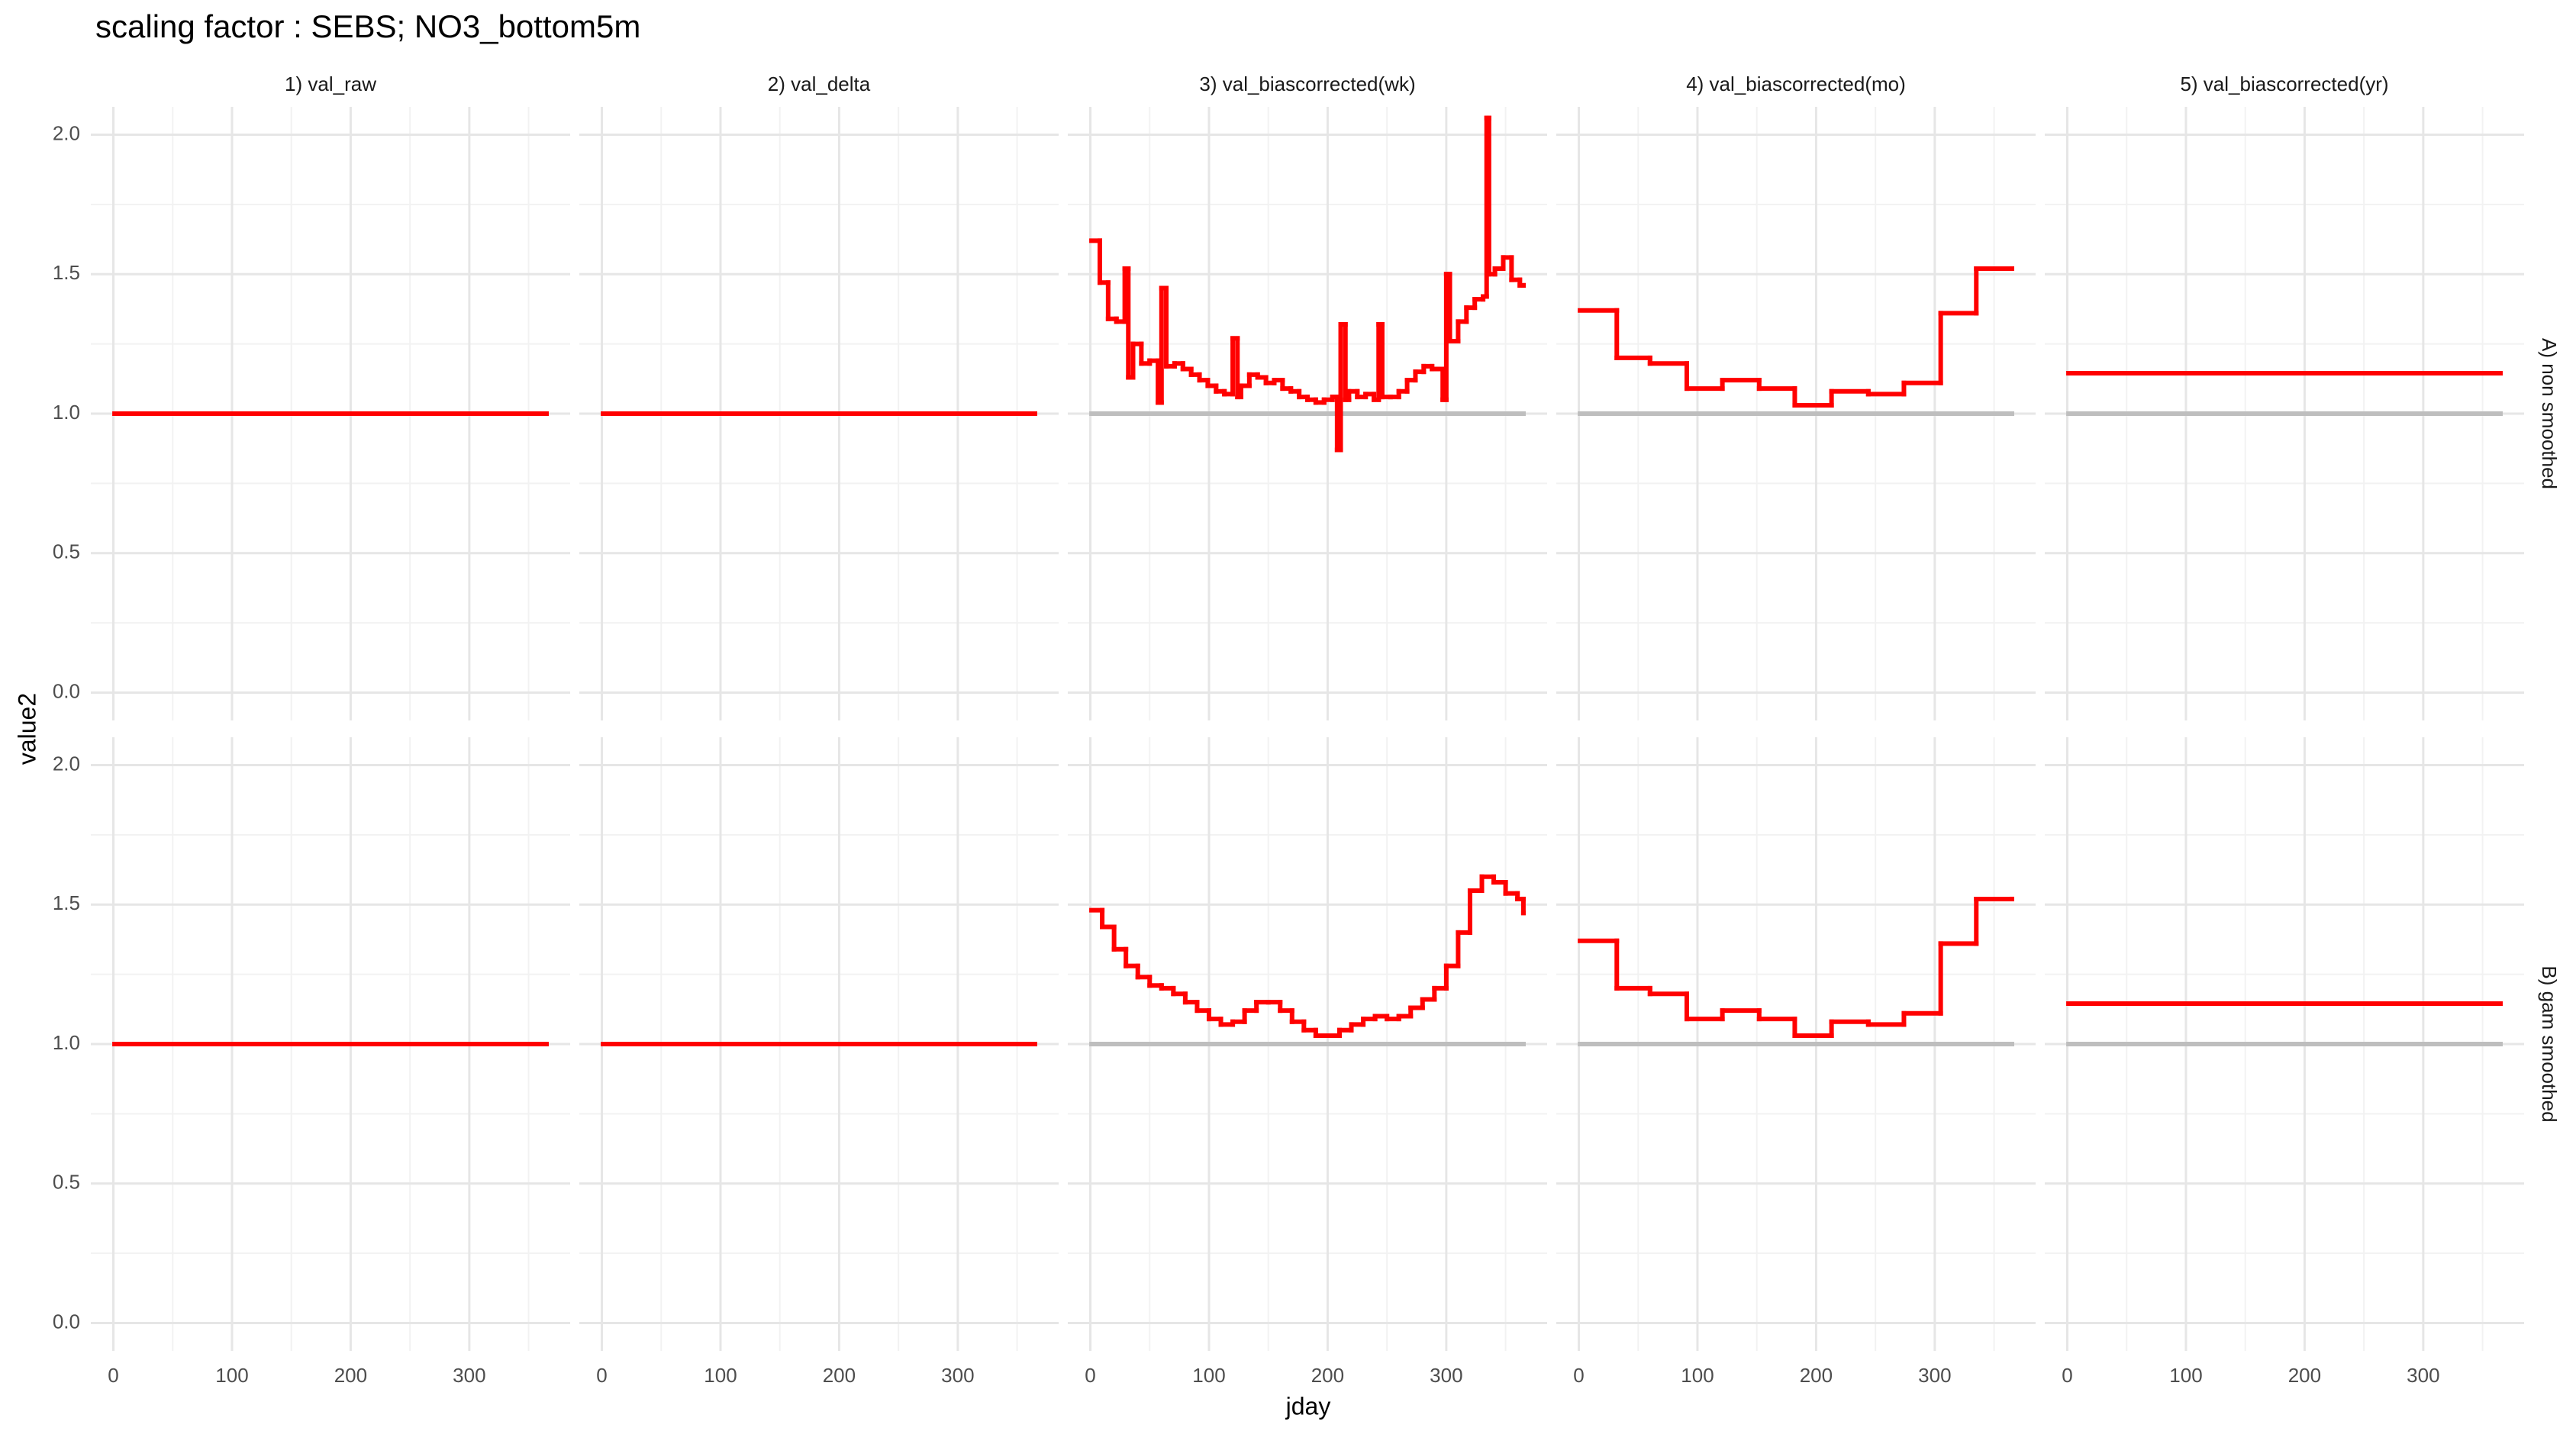 The width and height of the screenshot is (2576, 1431). What do you see at coordinates (820, 84) in the screenshot?
I see `strip-label: 2) val_delta` at bounding box center [820, 84].